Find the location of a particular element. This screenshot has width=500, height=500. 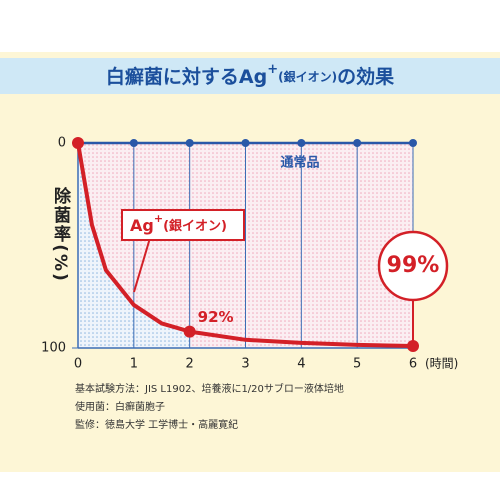

series-label-part: + is located at coordinates (158, 218).